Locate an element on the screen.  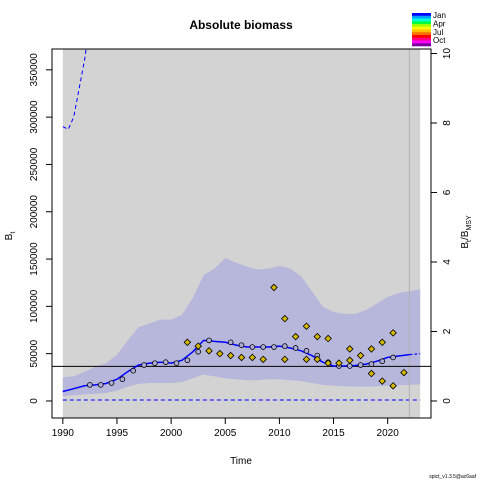
legend-label: Oct is located at coordinates (439, 40).